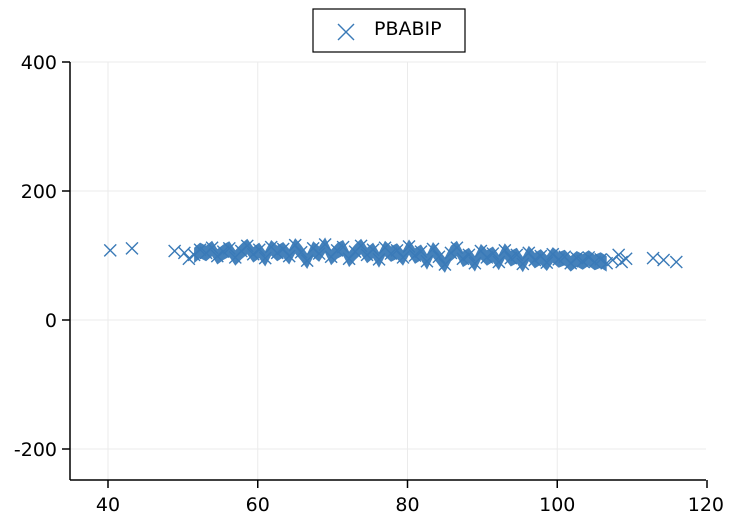 The height and width of the screenshot is (528, 738). Describe the element at coordinates (51, 321) in the screenshot. I see `y-tick-label: 0` at that location.